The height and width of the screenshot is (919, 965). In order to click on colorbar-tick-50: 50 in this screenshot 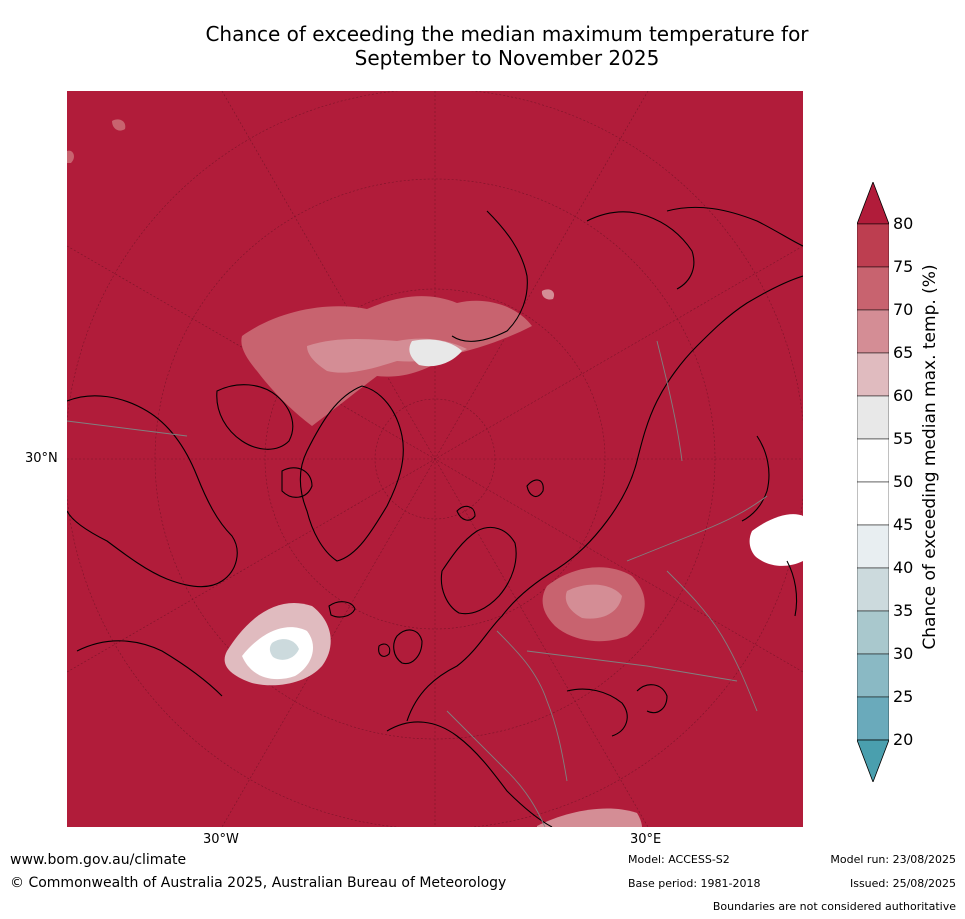, I will do `click(903, 481)`.